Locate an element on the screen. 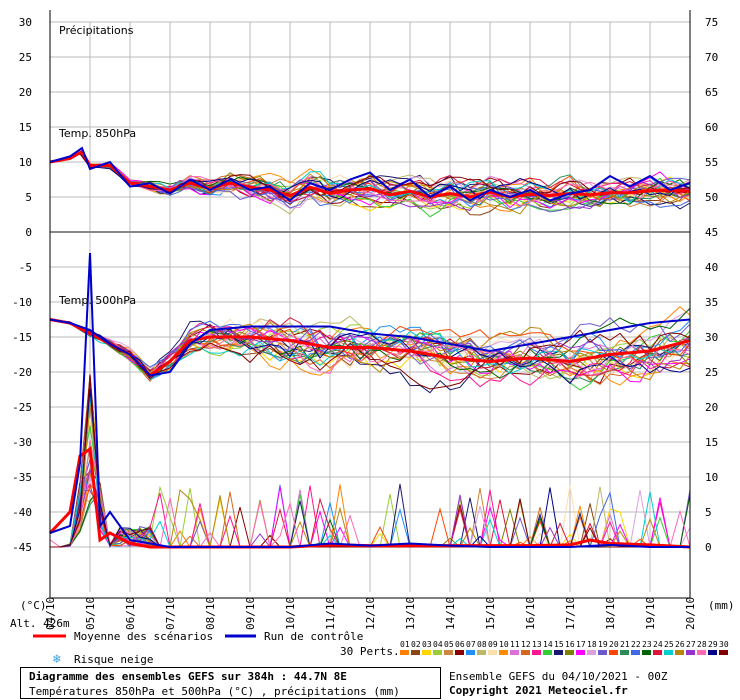 This screenshot has height=700, width=740. member-legend-id: 12 is located at coordinates (526, 644).